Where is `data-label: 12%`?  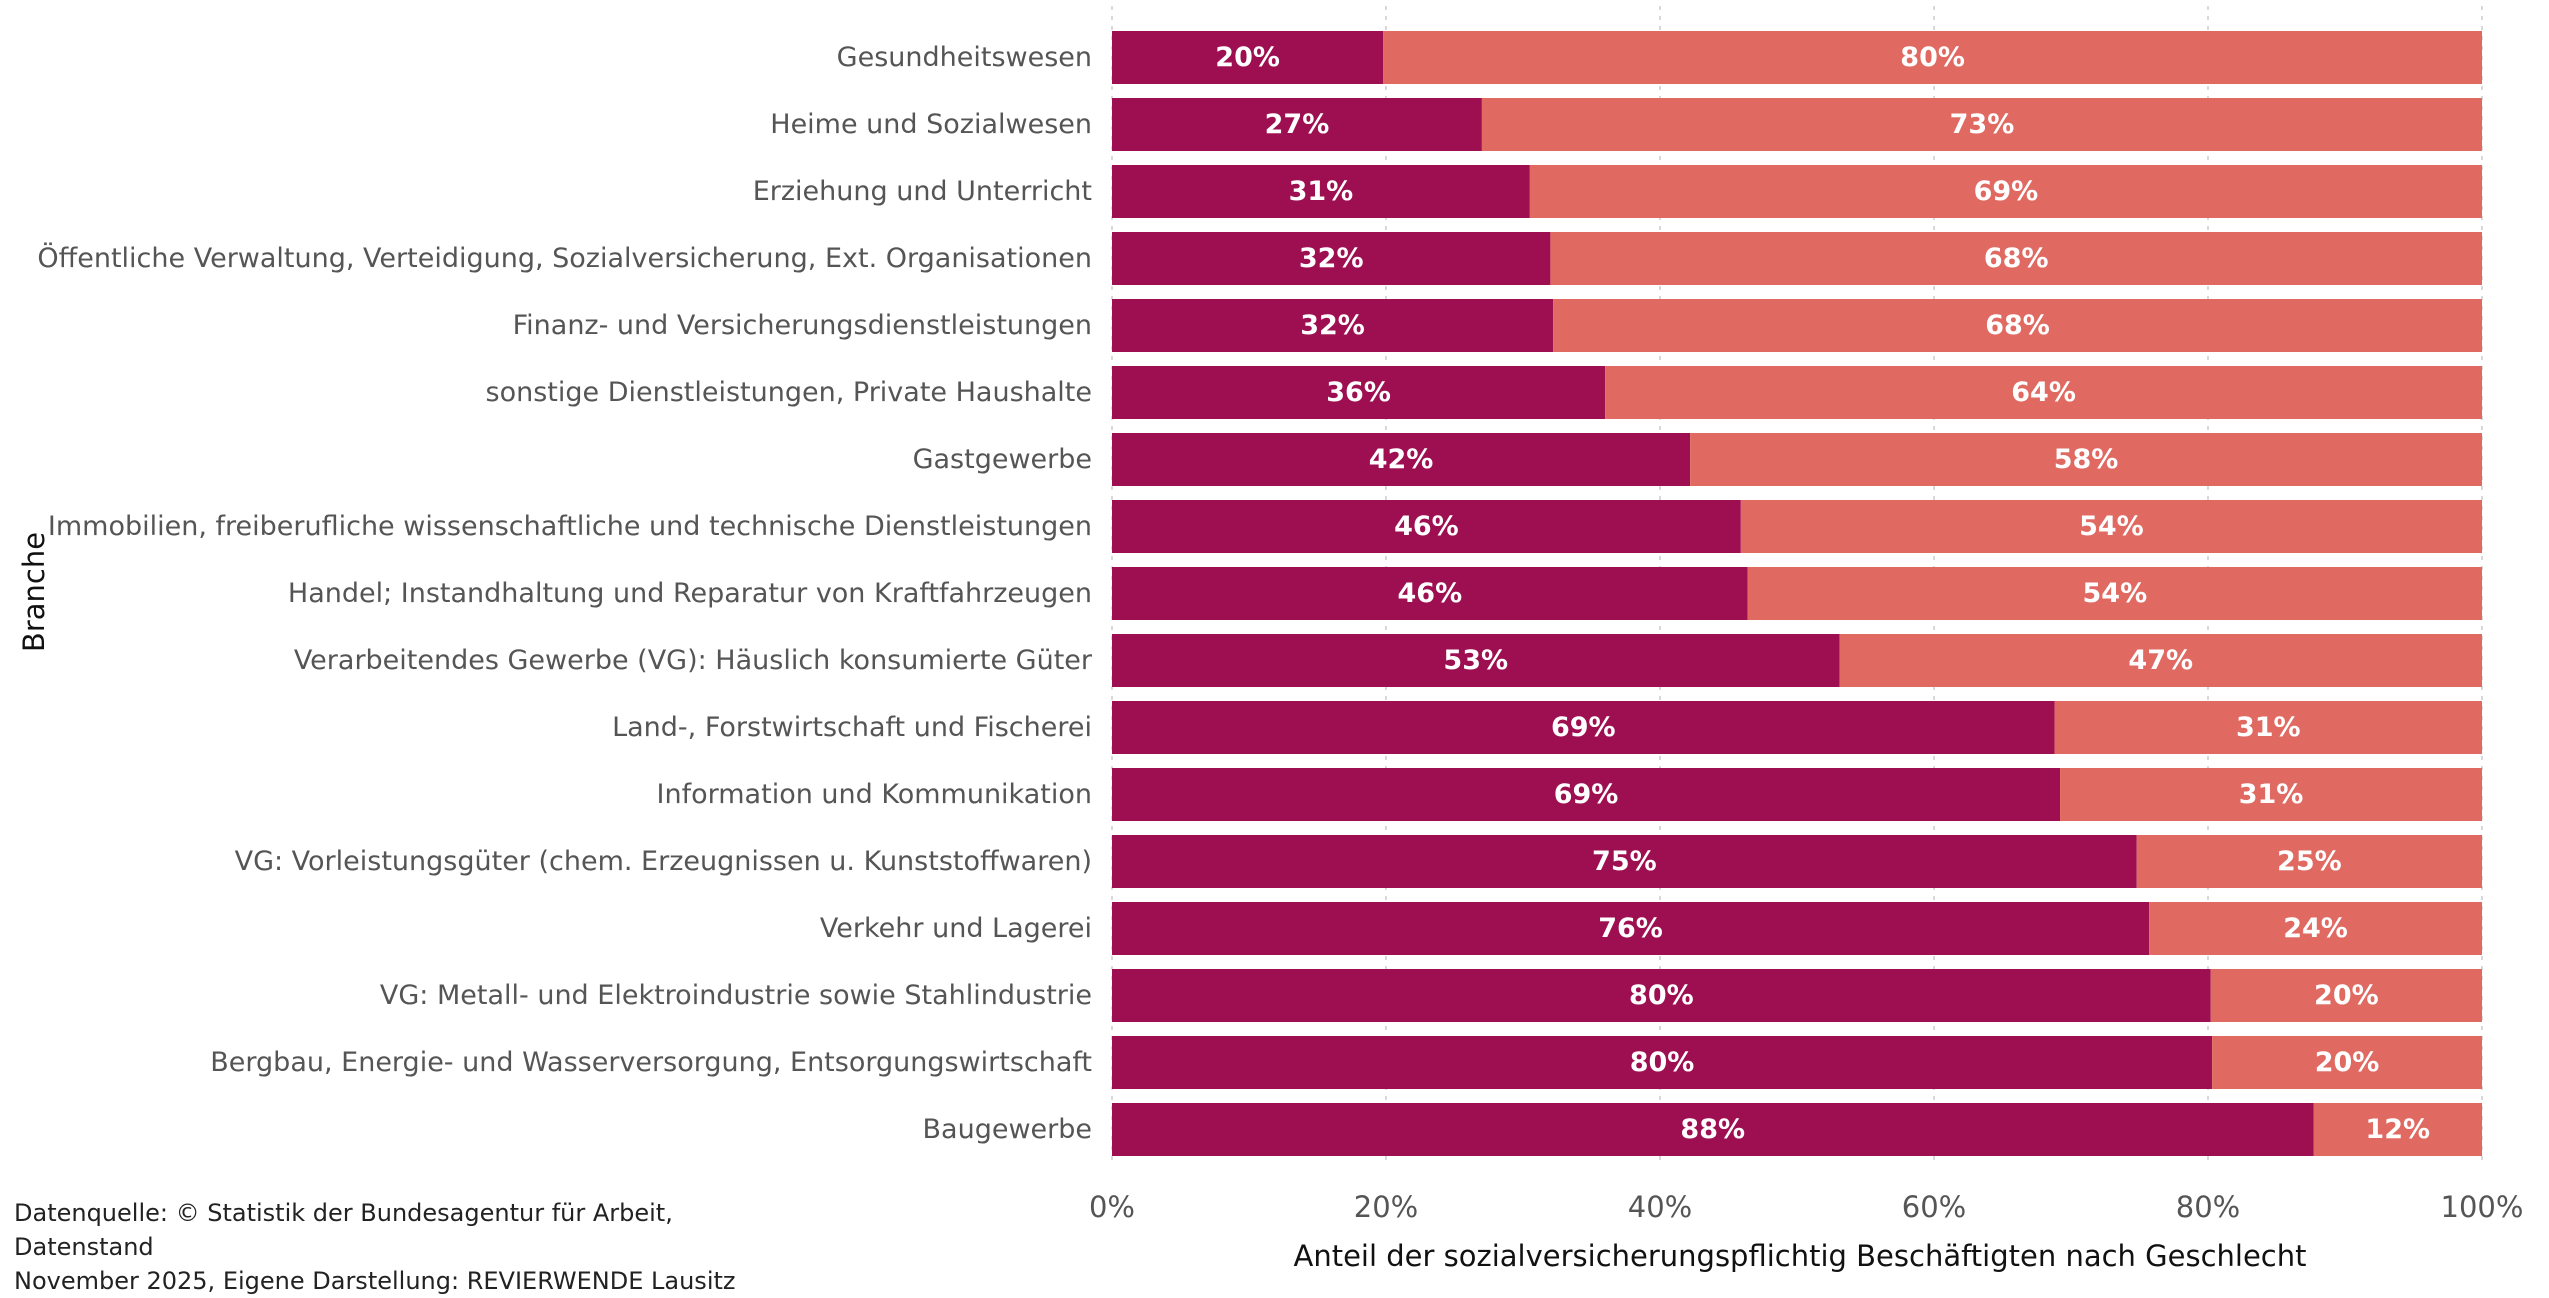
data-label: 12% is located at coordinates (2397, 1129).